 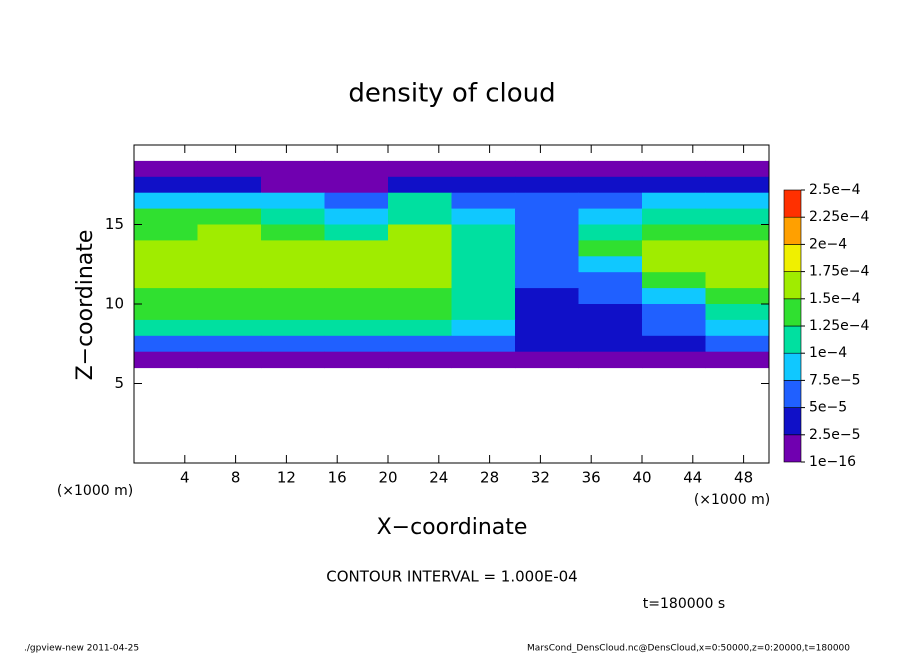 I want to click on x-tick-label: 12, so click(x=286, y=478).